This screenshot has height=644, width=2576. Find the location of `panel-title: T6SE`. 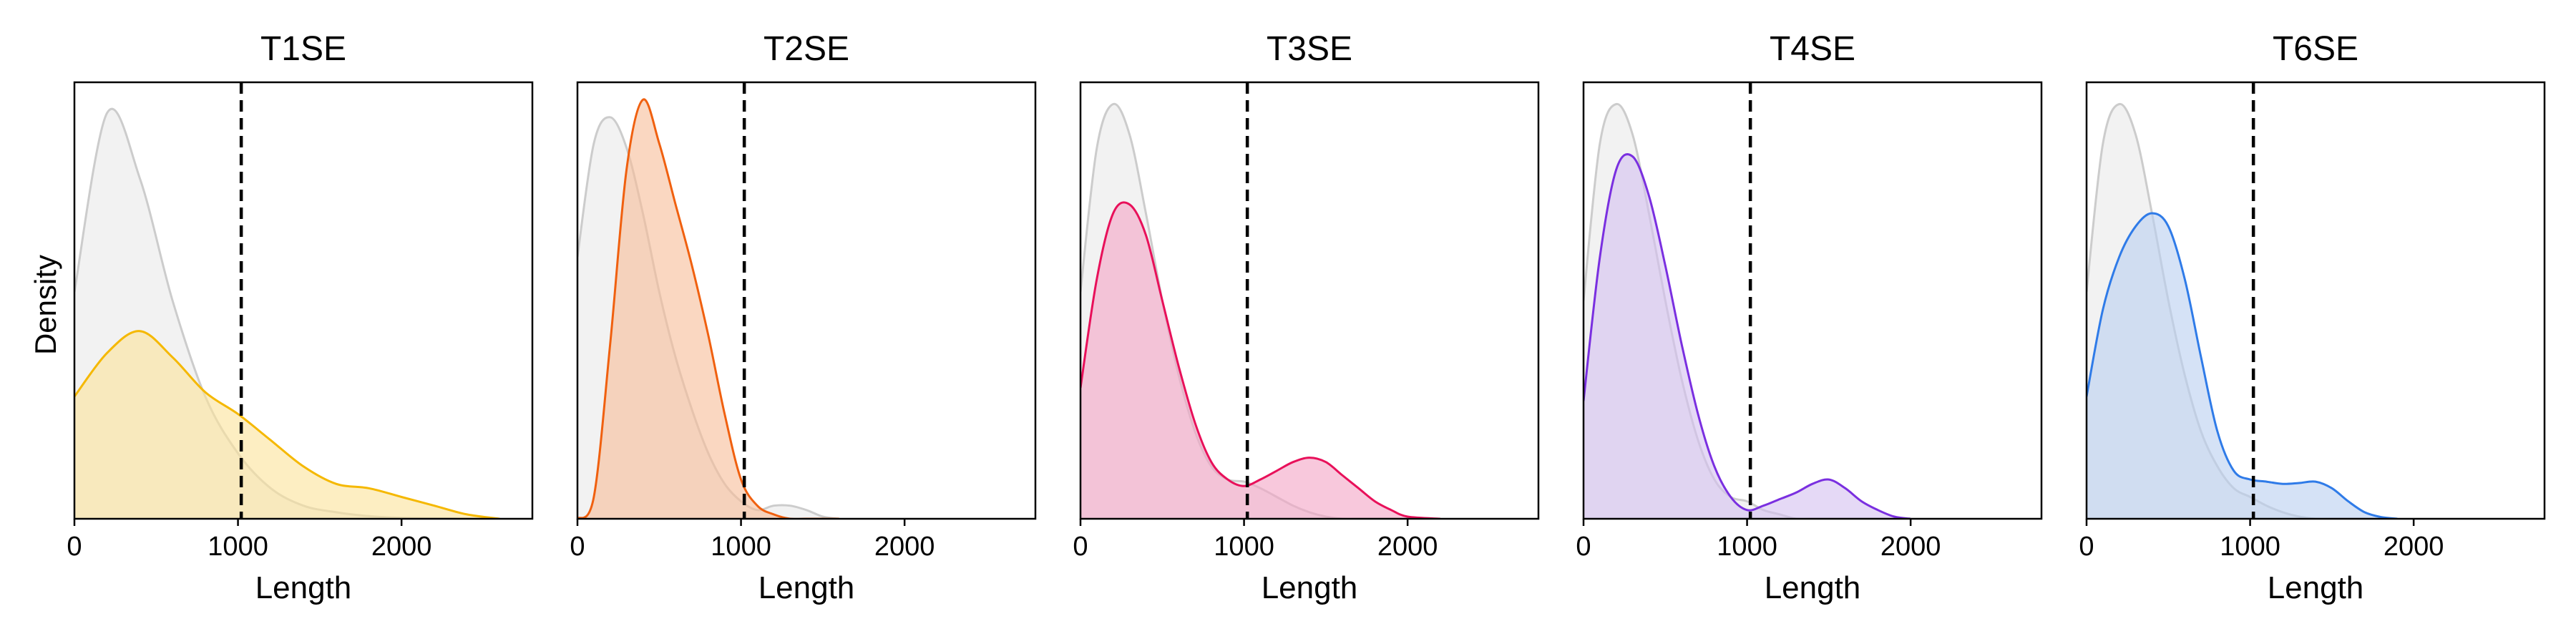

panel-title: T6SE is located at coordinates (2315, 49).